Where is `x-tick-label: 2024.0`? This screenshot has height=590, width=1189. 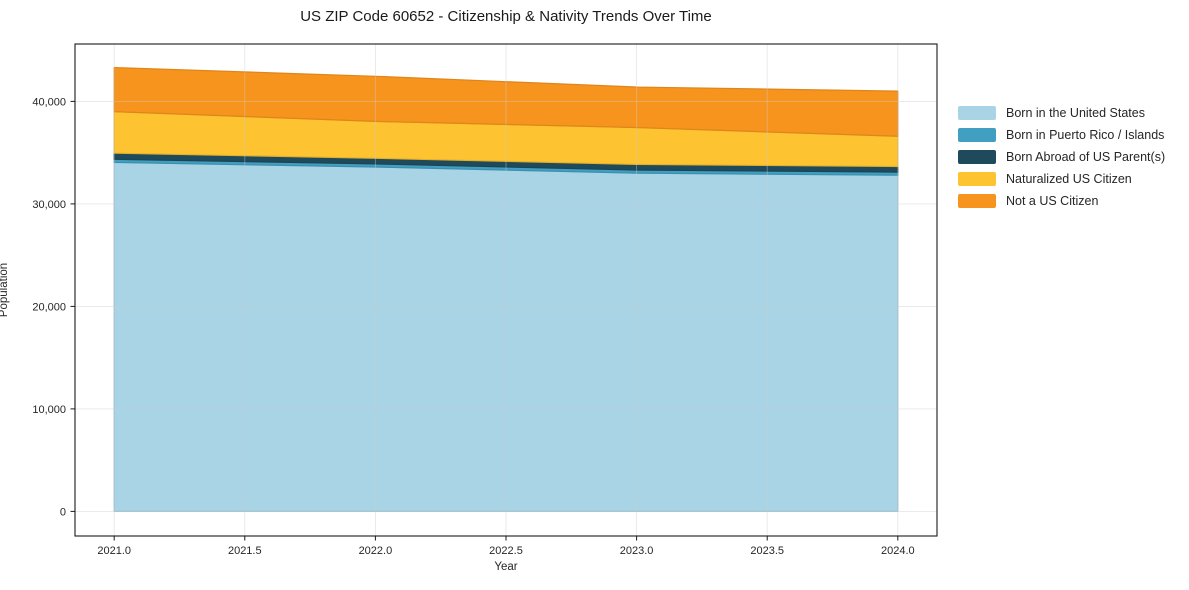
x-tick-label: 2024.0 is located at coordinates (898, 551).